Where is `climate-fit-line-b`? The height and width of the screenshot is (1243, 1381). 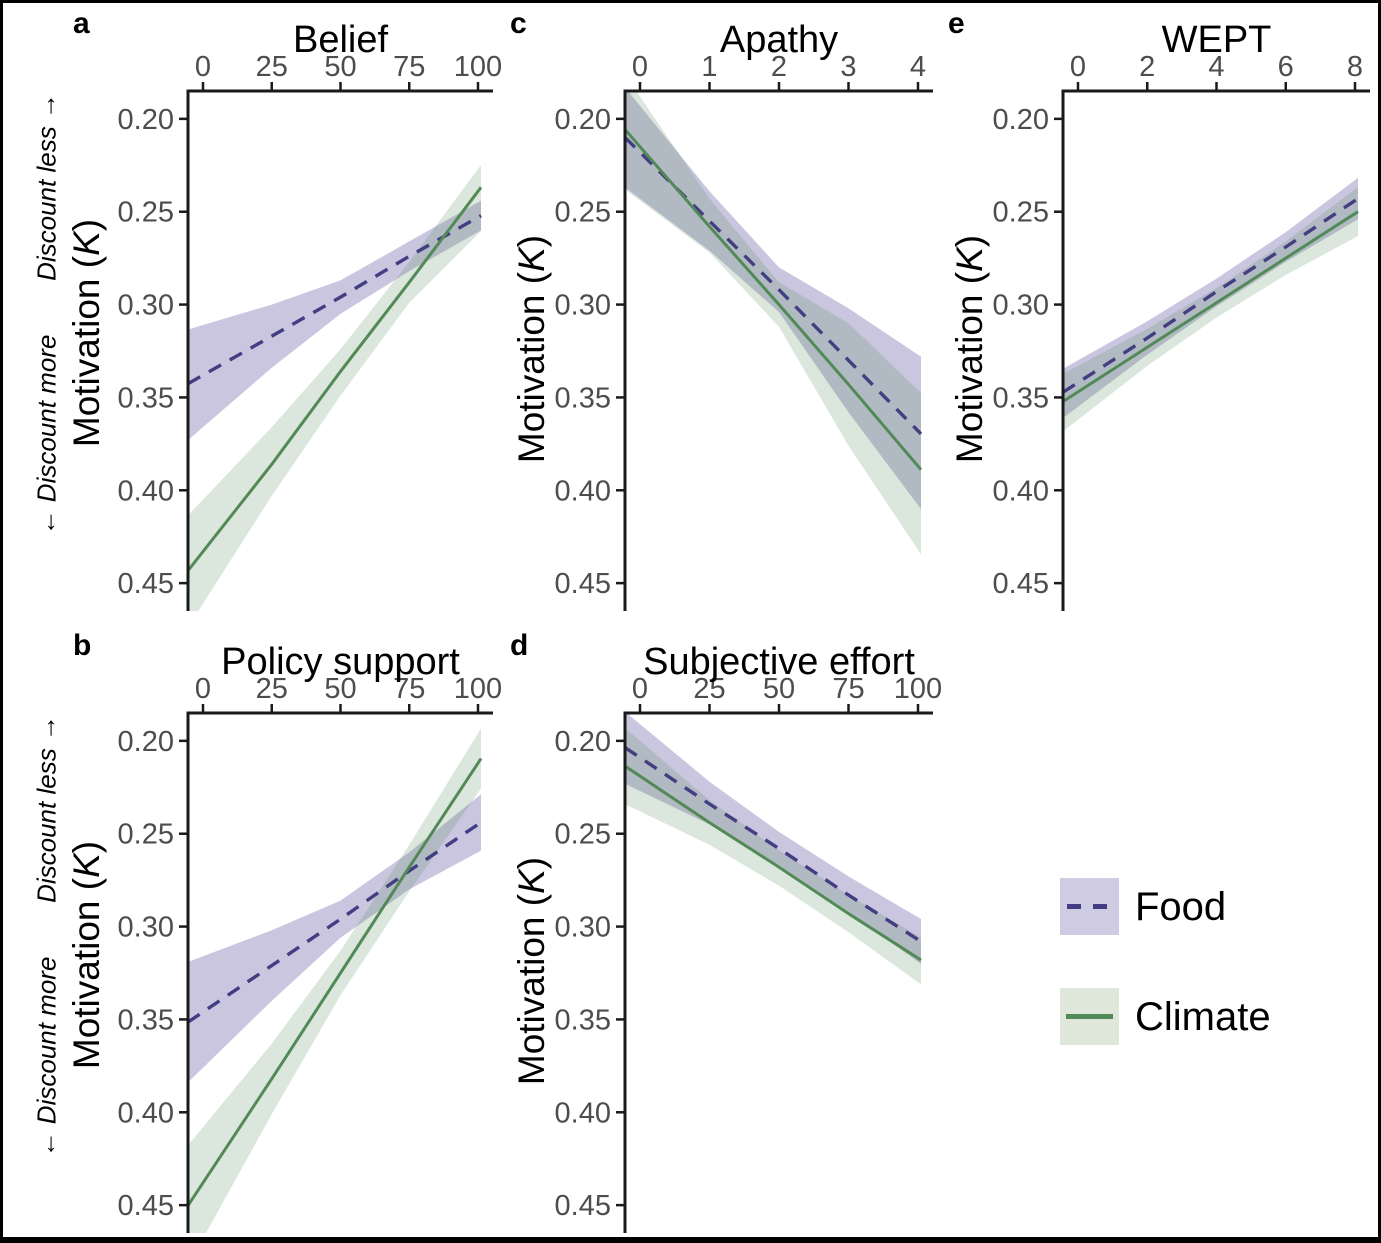 climate-fit-line-b is located at coordinates (335, 982).